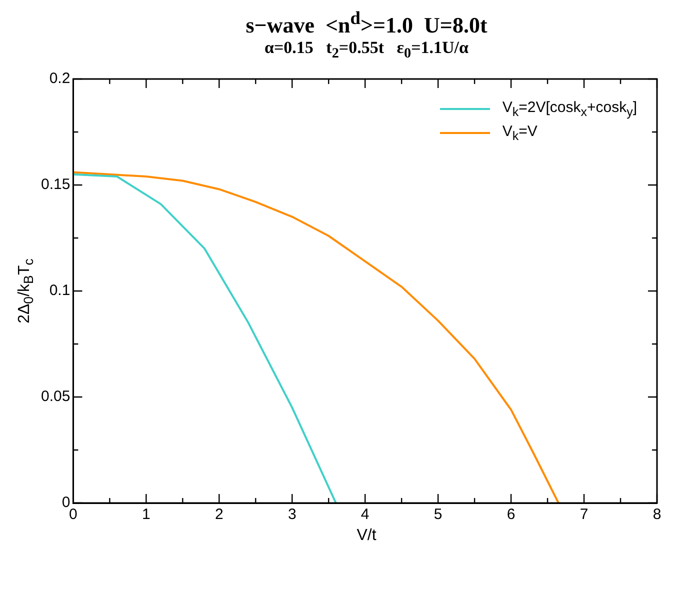 The width and height of the screenshot is (673, 608). I want to click on x-tick-label: 7, so click(584, 514).